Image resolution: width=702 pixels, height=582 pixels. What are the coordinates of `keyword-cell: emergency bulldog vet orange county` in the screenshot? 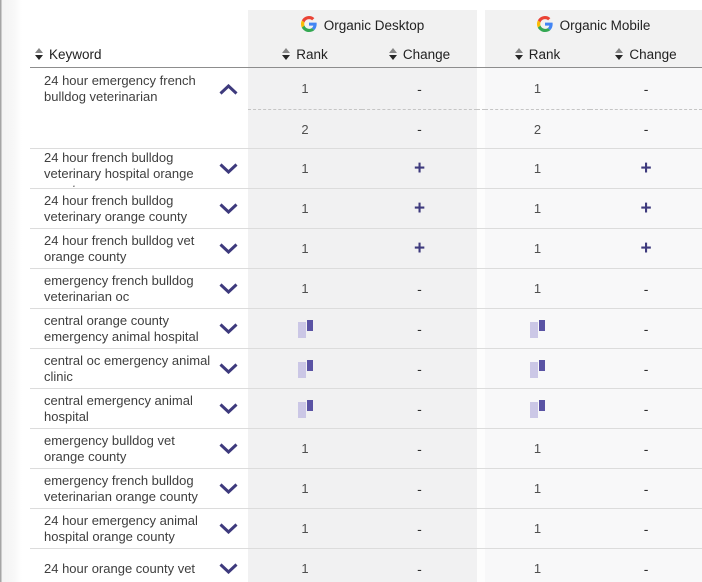 It's located at (139, 448).